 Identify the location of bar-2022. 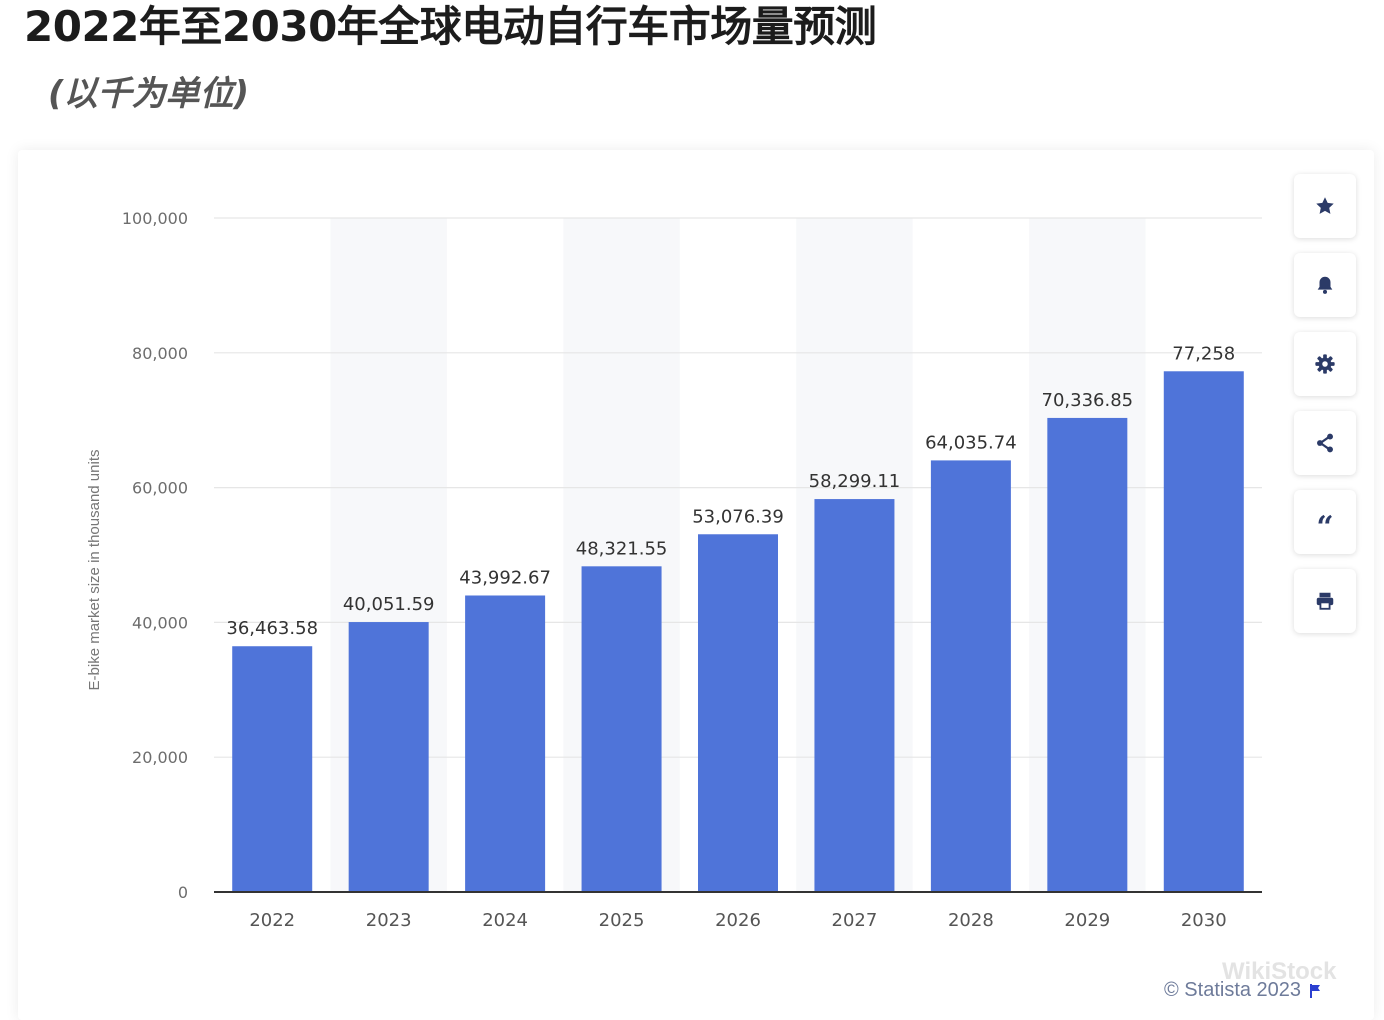
(272, 769).